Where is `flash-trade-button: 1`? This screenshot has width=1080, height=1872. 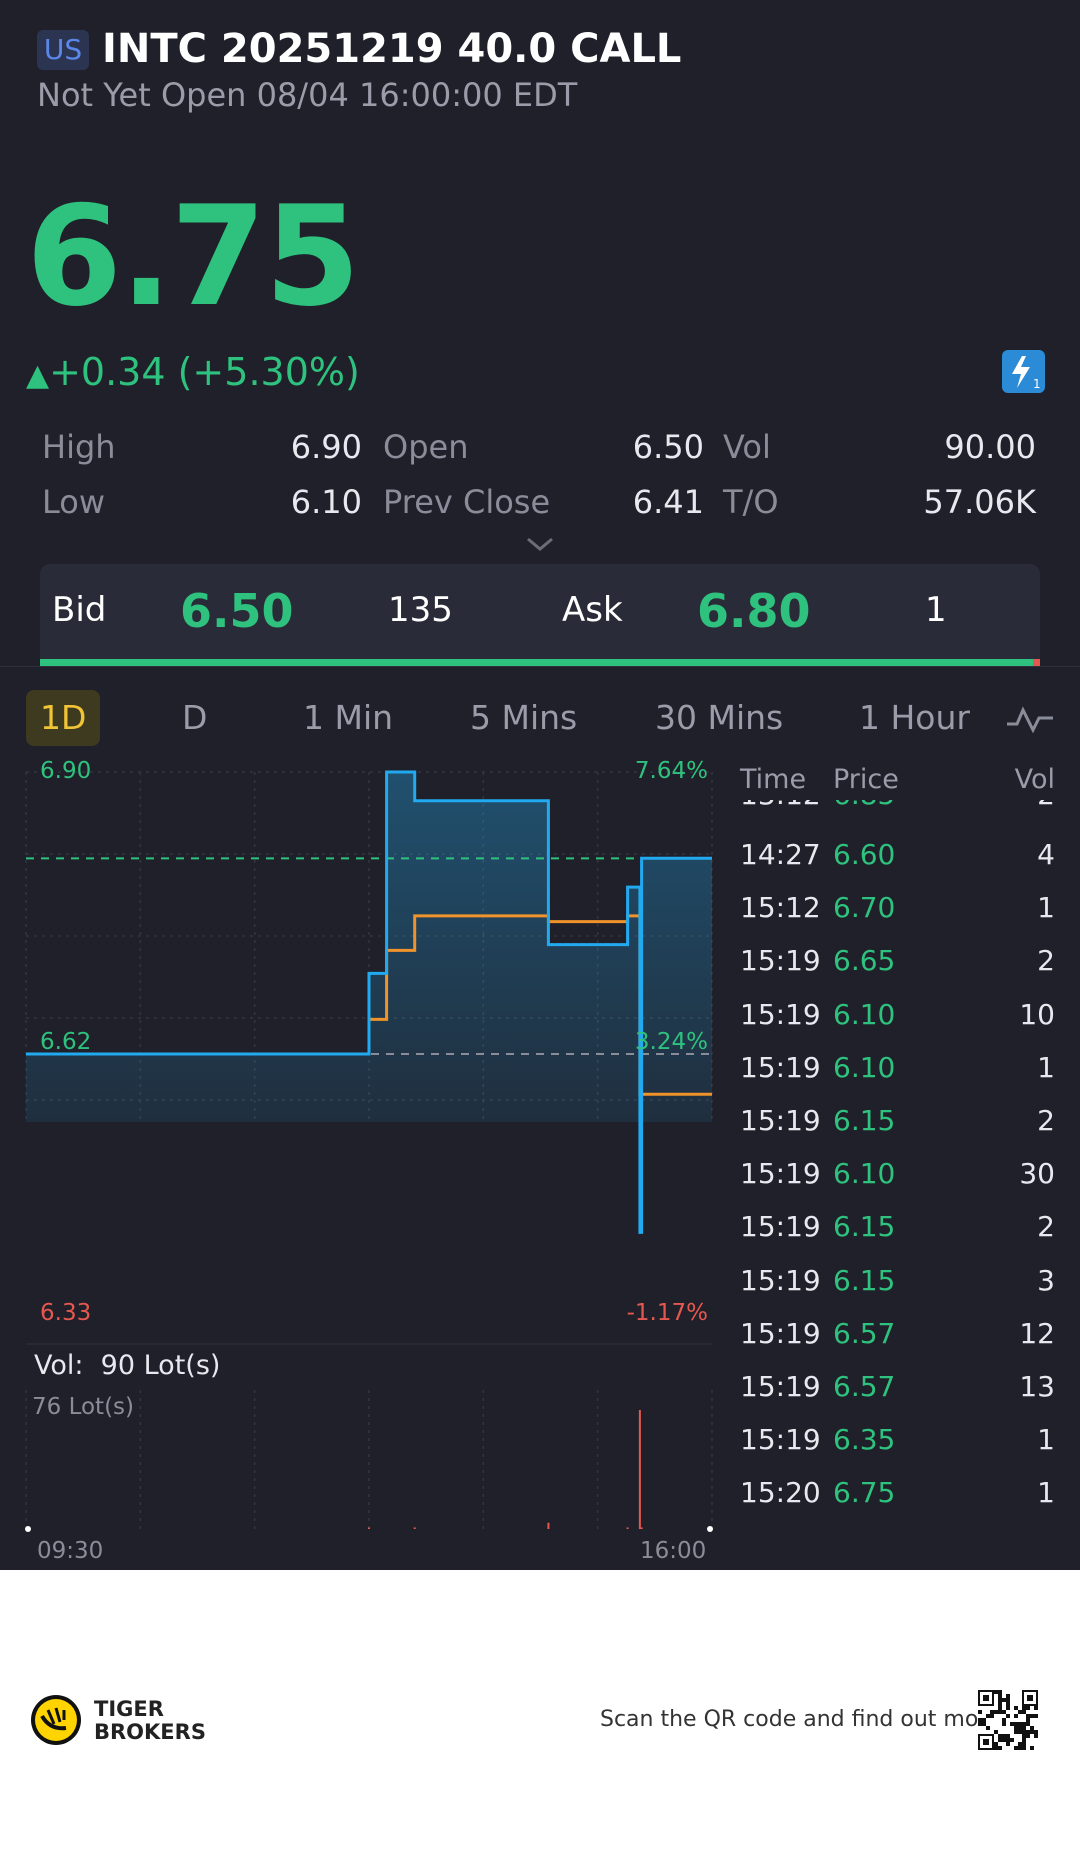 flash-trade-button: 1 is located at coordinates (1023, 371).